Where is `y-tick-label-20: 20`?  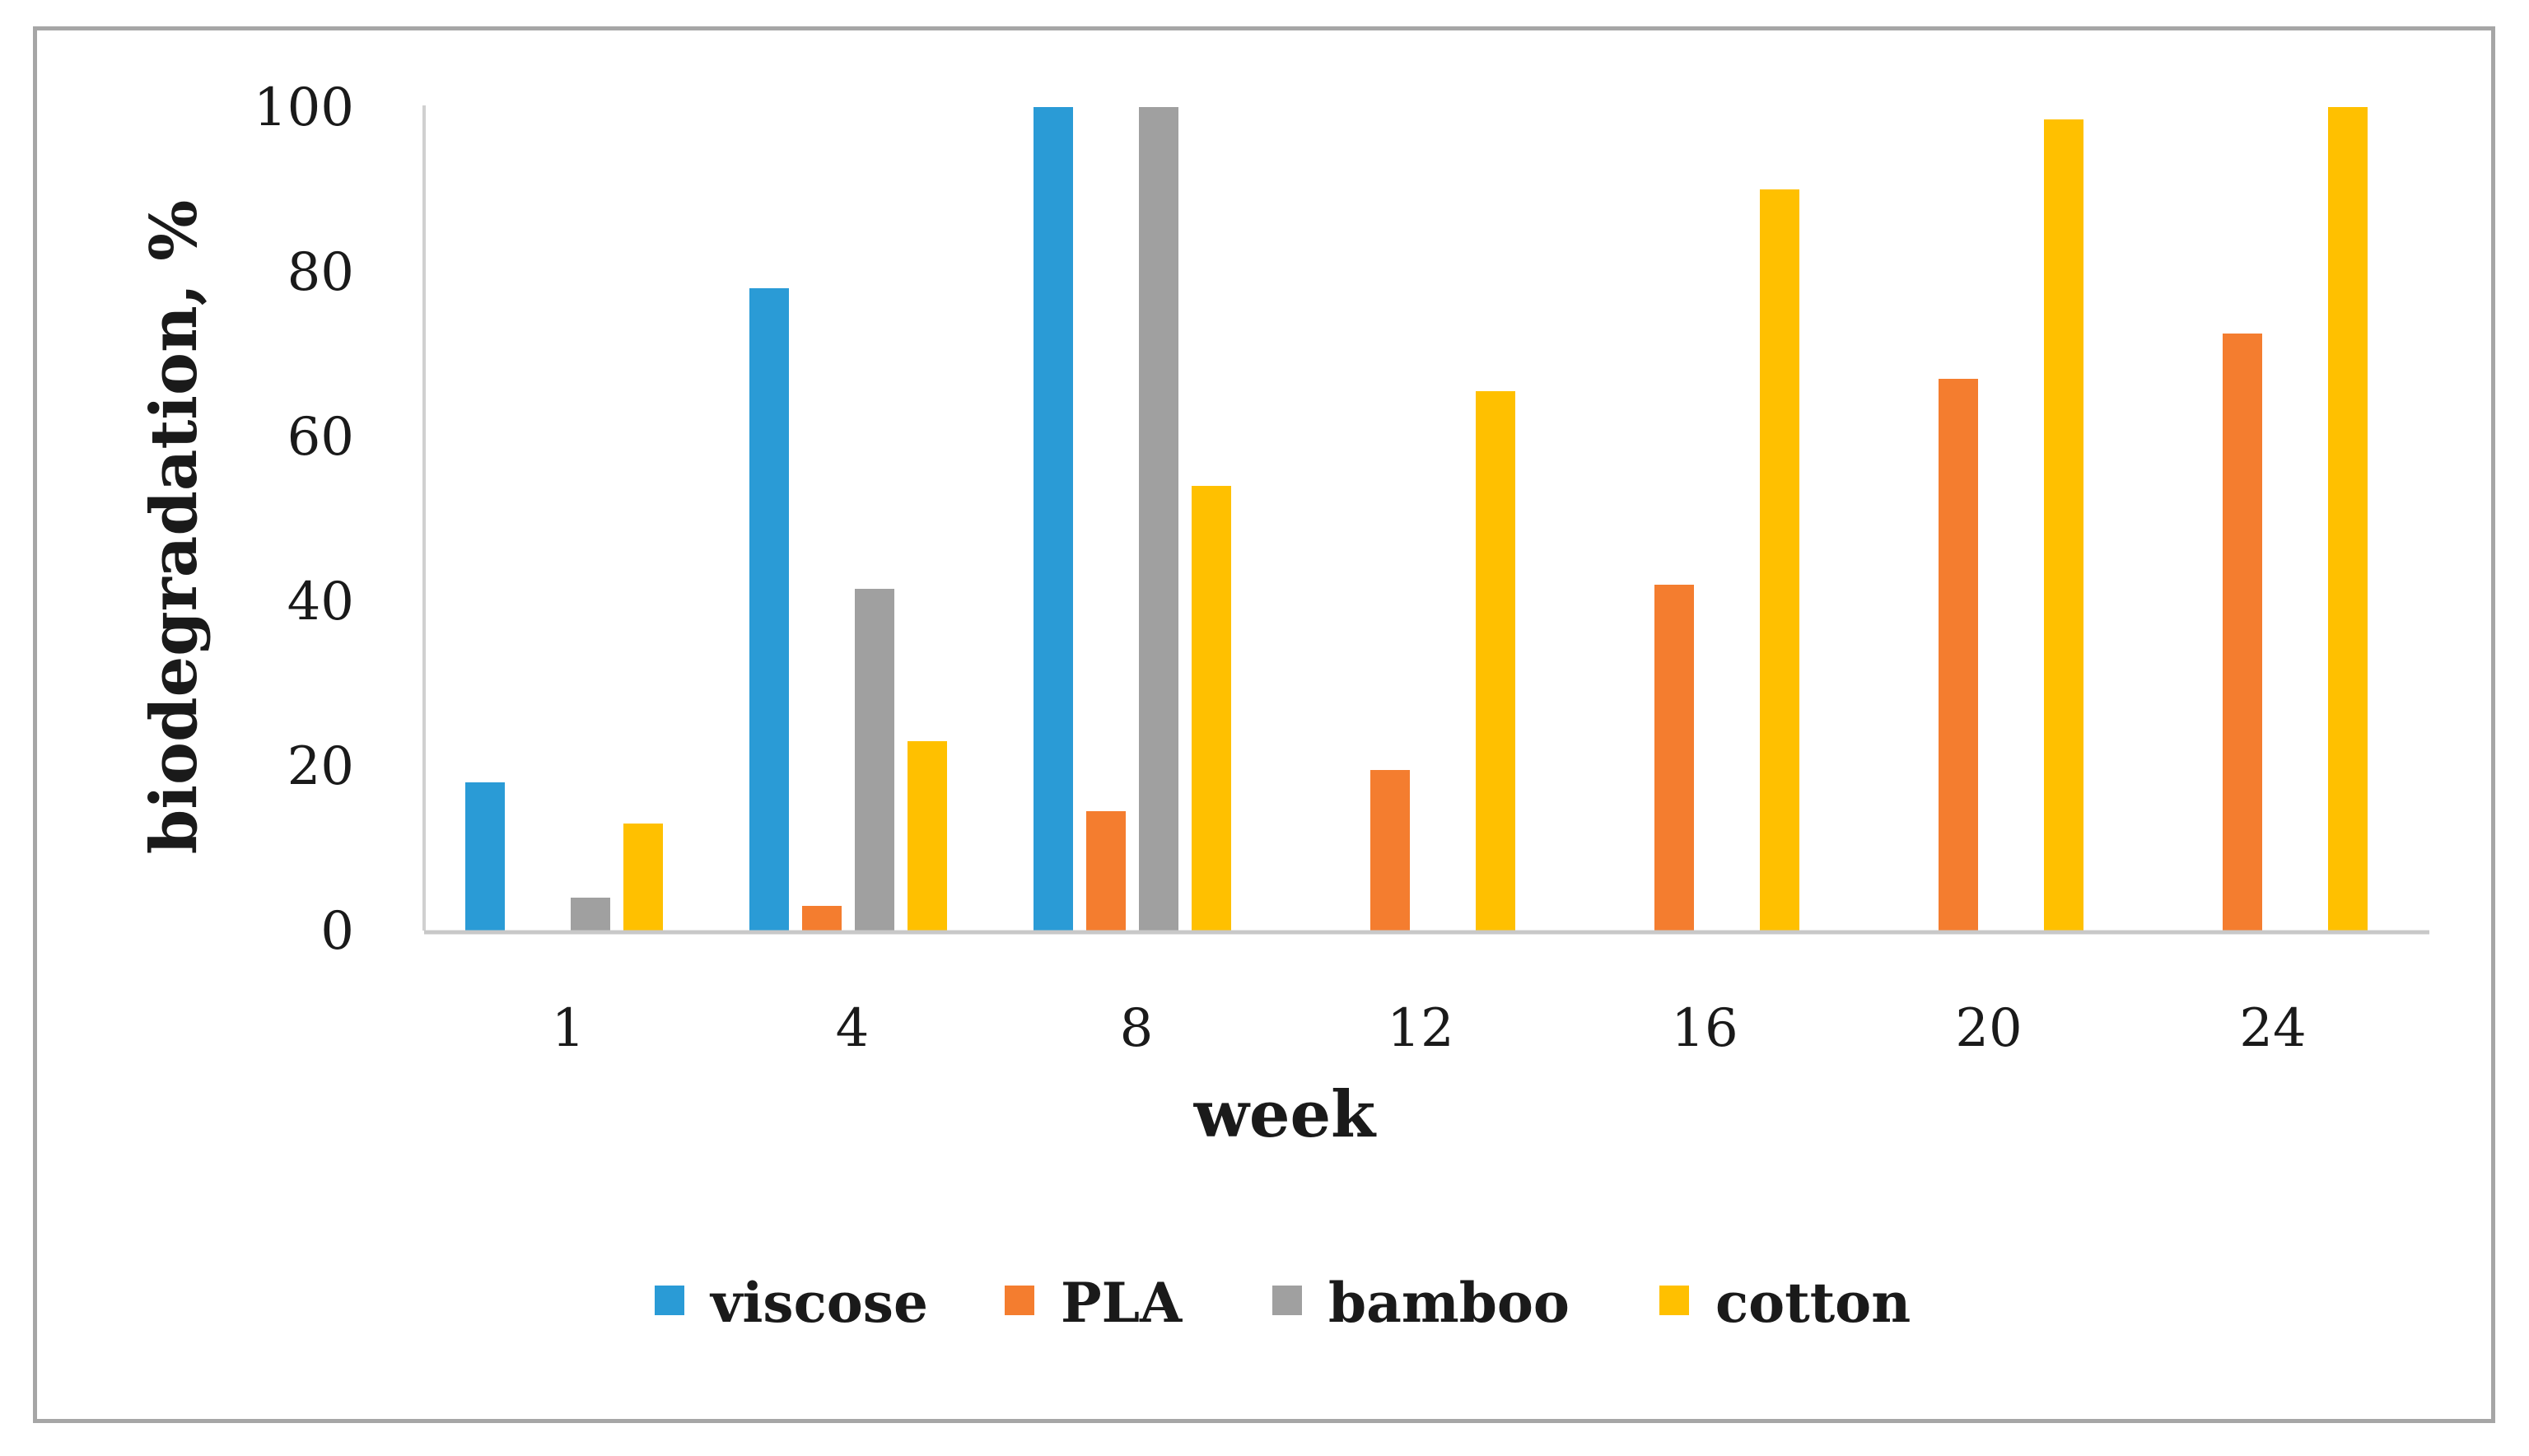
y-tick-label-20: 20 is located at coordinates (321, 766).